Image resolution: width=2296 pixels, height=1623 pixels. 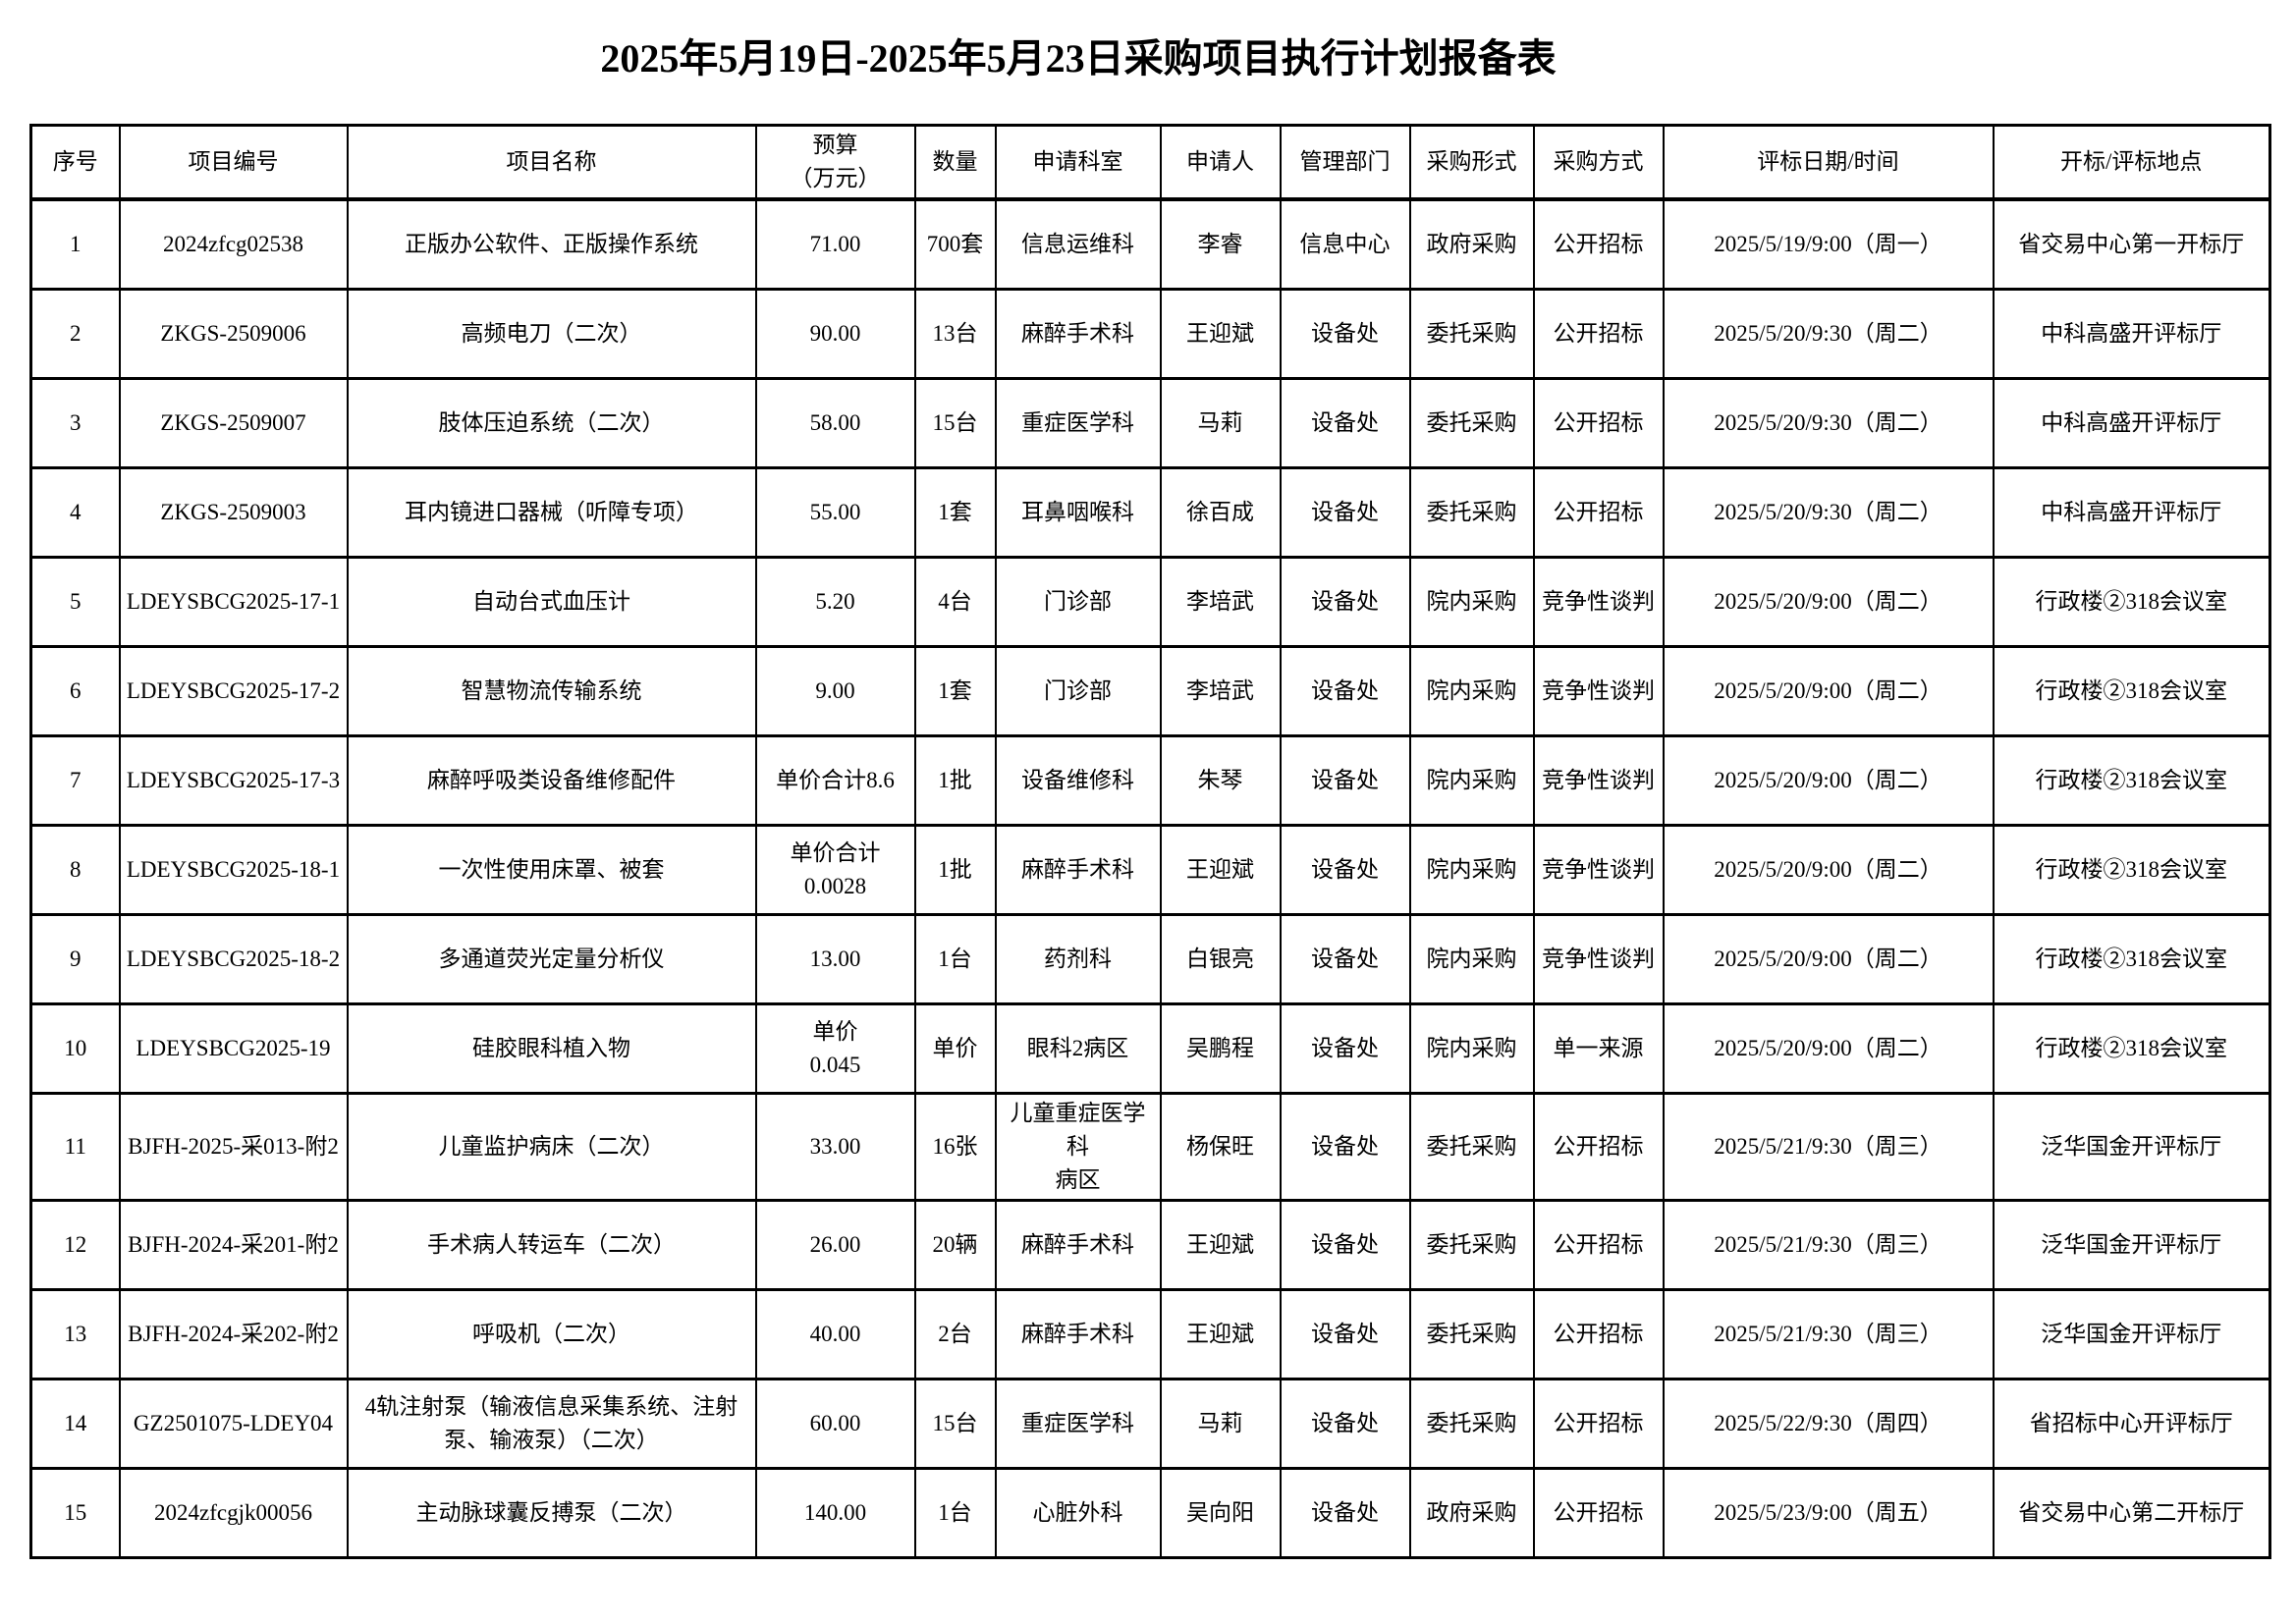 What do you see at coordinates (551, 780) in the screenshot?
I see `cell-project-name: 麻醉呼吸类设备维修配件` at bounding box center [551, 780].